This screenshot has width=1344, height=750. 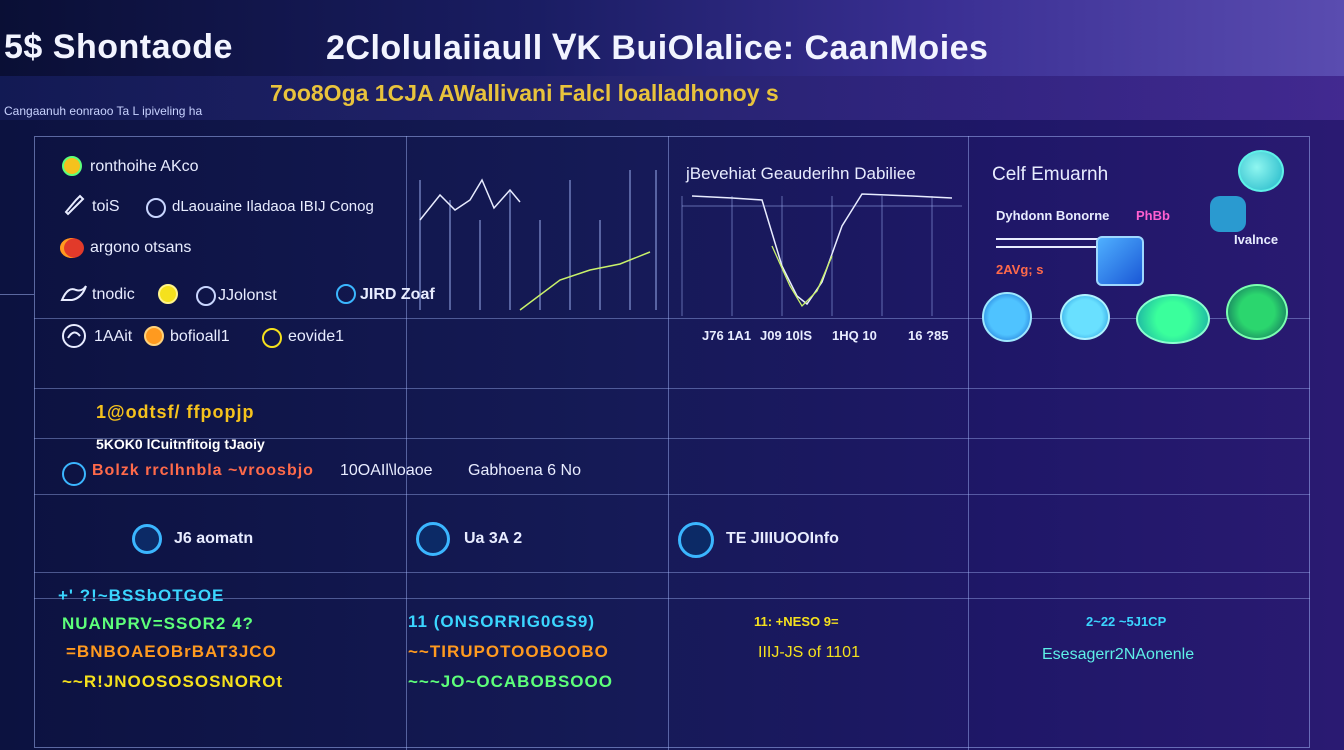 What do you see at coordinates (524, 470) in the screenshot?
I see `row2-line: Gabhoena 6 No` at bounding box center [524, 470].